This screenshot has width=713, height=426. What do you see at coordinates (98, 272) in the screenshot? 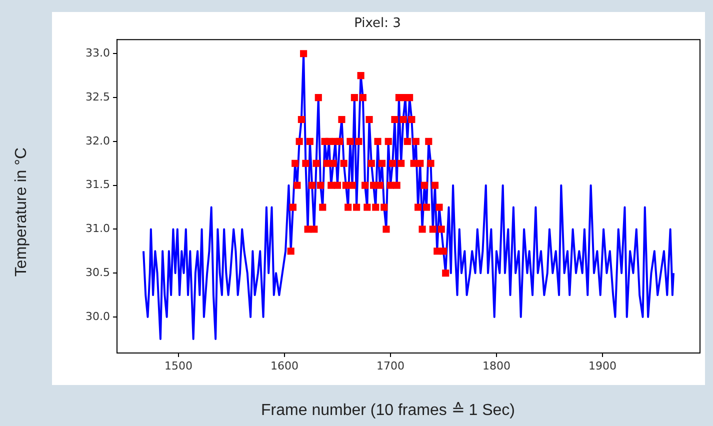
I see `y-tick-label: 30.5` at bounding box center [98, 272].